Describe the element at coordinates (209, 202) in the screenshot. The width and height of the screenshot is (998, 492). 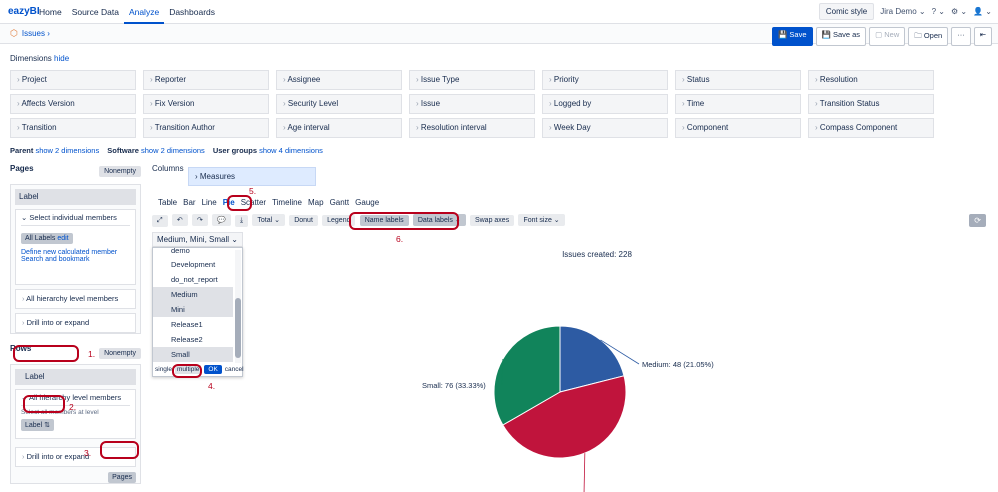
I see `tab-line: Line` at that location.